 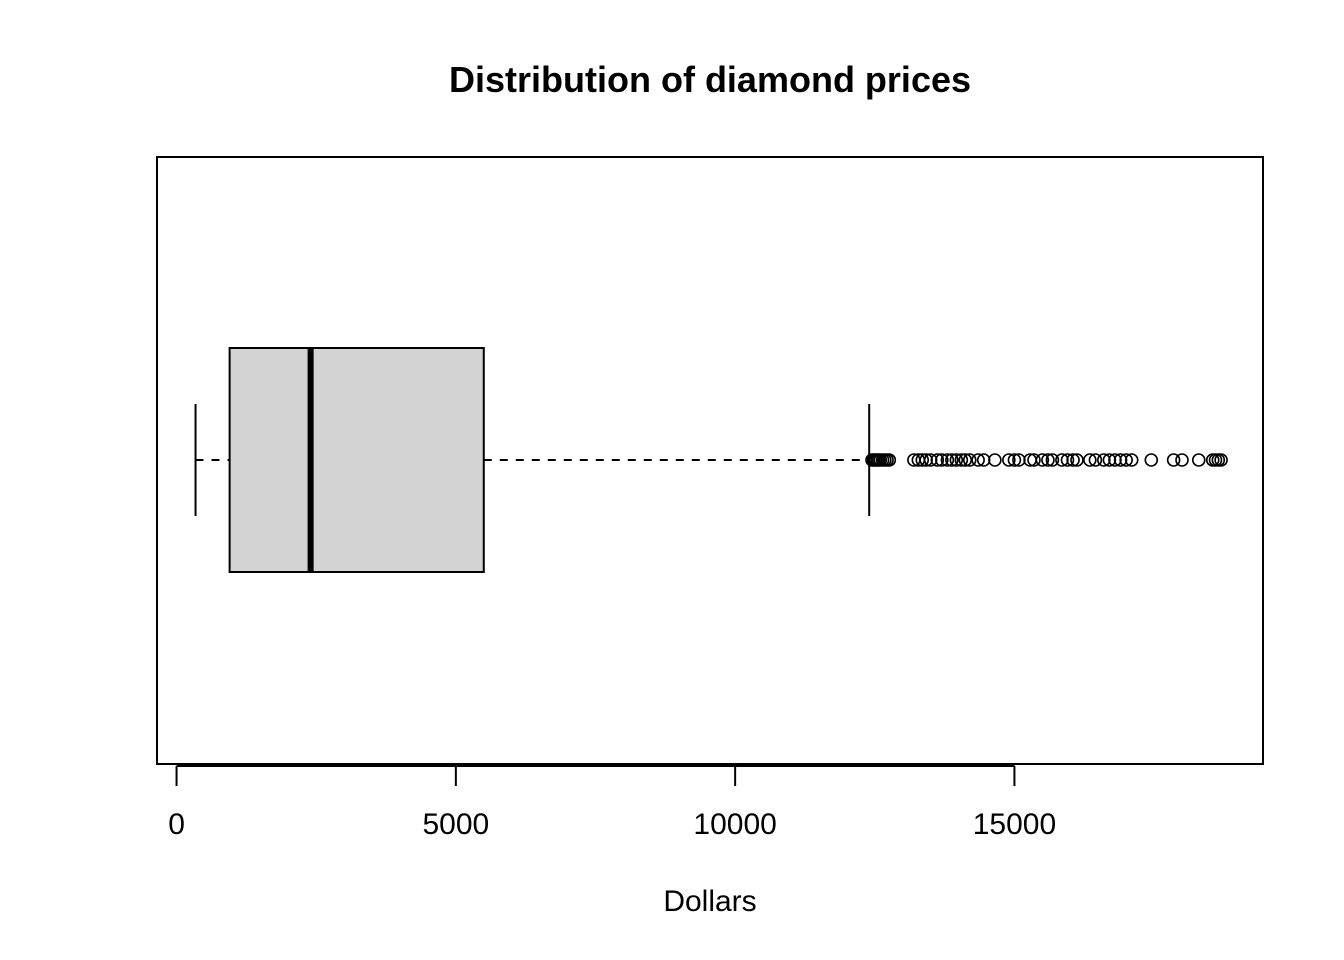 What do you see at coordinates (710, 79) in the screenshot?
I see `chart-title: Distribution of diamond prices` at bounding box center [710, 79].